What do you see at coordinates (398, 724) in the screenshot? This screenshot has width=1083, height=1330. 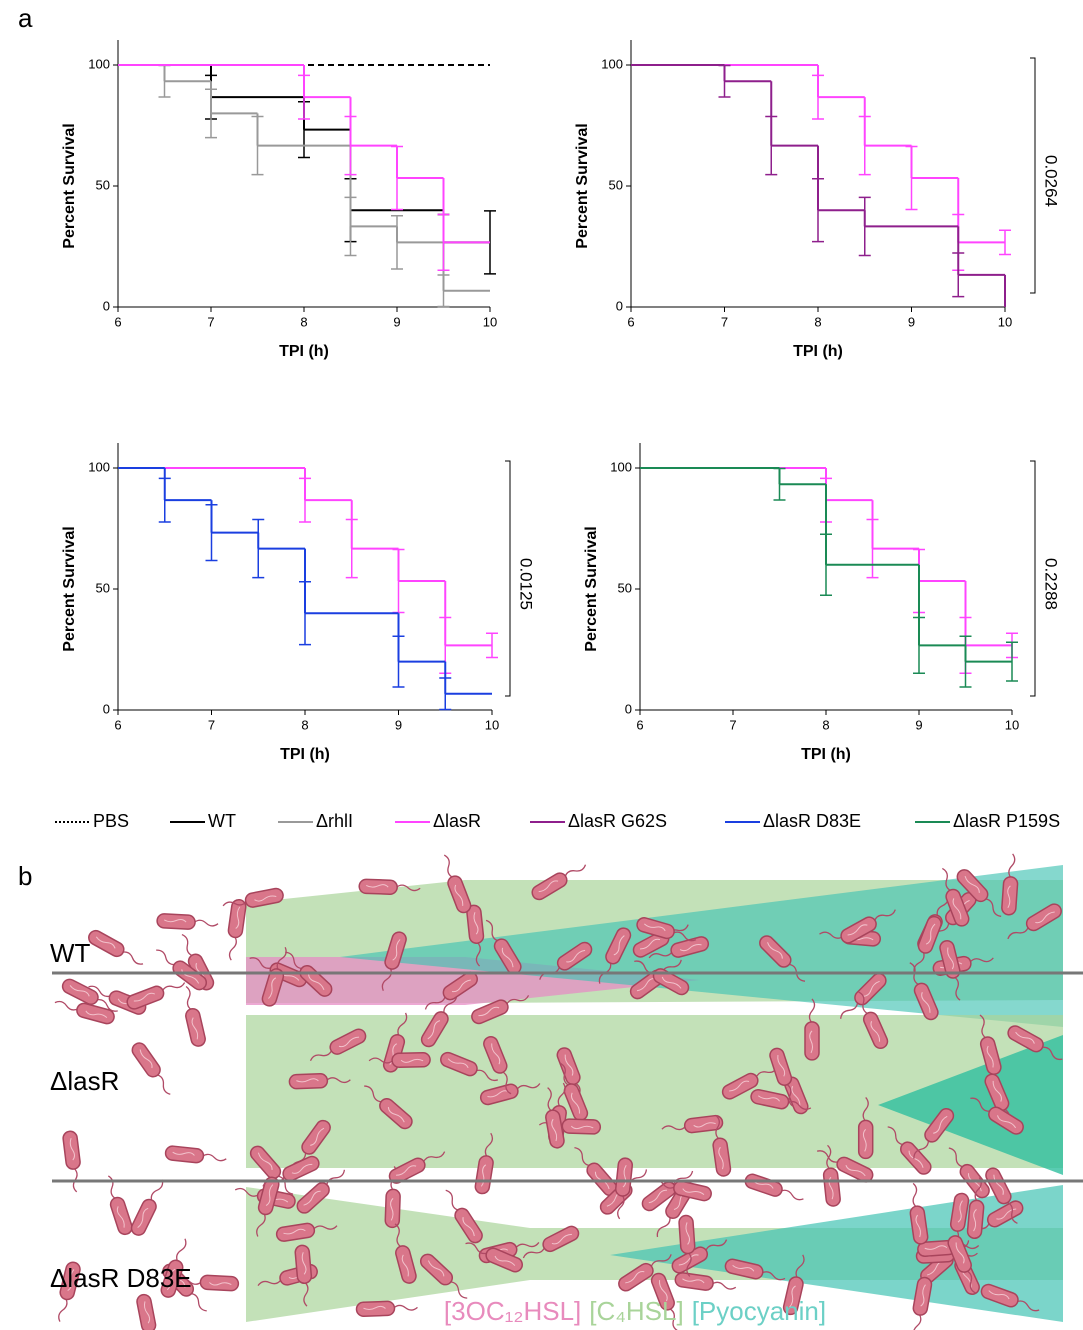 I see `x-tick-label: 9` at bounding box center [398, 724].